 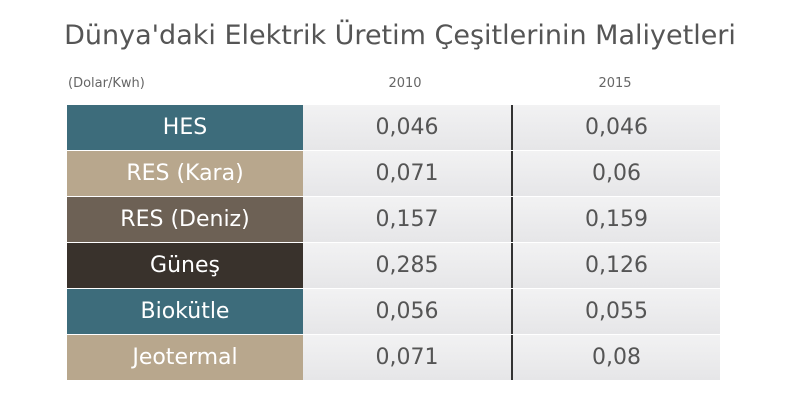 What do you see at coordinates (185, 265) in the screenshot?
I see `row-label: Güneş` at bounding box center [185, 265].